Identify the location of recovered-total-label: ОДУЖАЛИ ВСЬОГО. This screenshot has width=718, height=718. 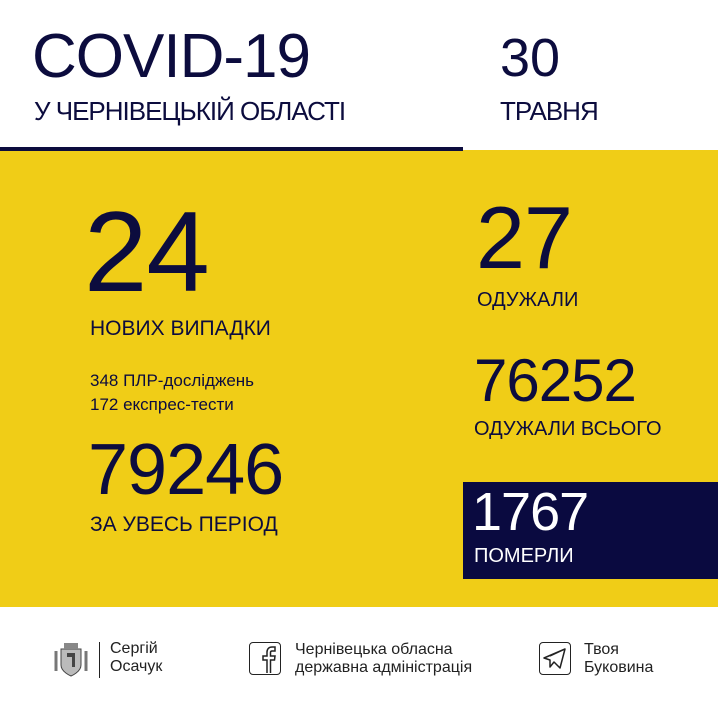
(568, 429).